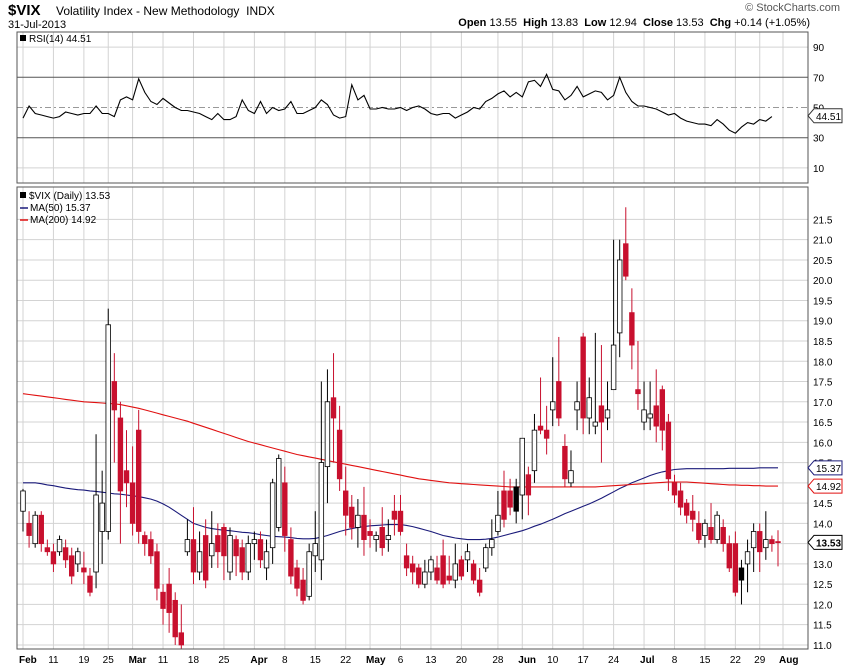 Image resolution: width=850 pixels, height=668 pixels. What do you see at coordinates (823, 383) in the screenshot?
I see `price-tick-label: 17.5` at bounding box center [823, 383].